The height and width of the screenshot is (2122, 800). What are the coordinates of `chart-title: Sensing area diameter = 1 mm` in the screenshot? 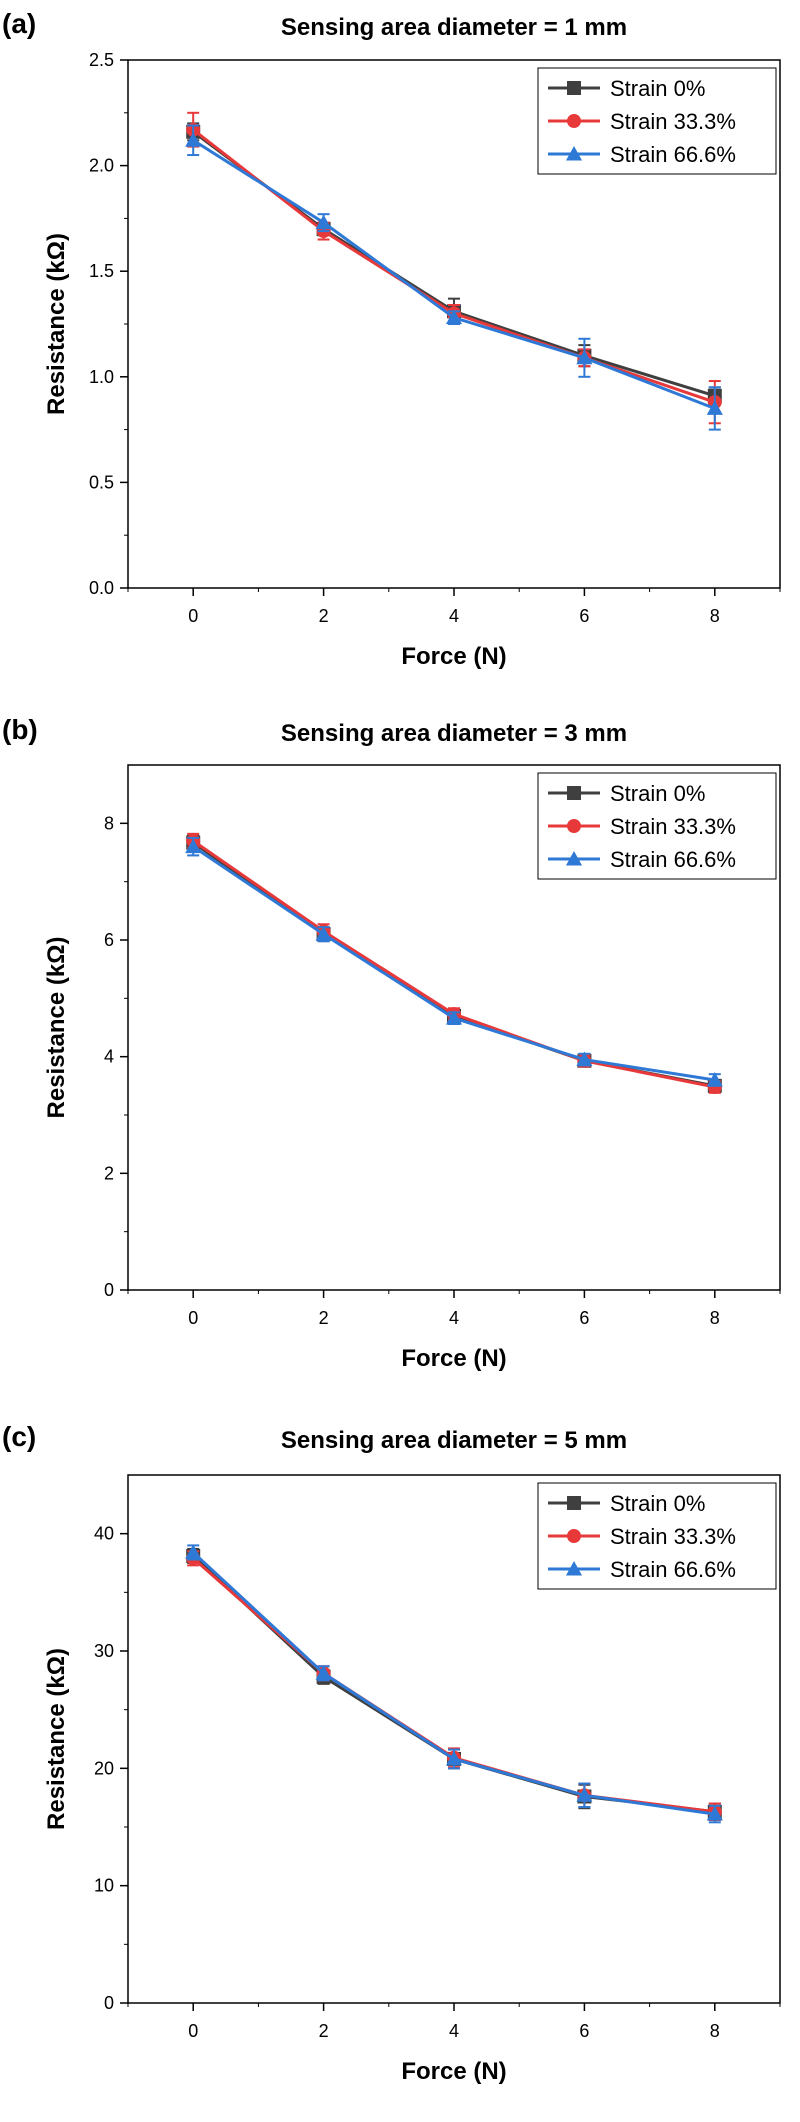 It's located at (454, 27).